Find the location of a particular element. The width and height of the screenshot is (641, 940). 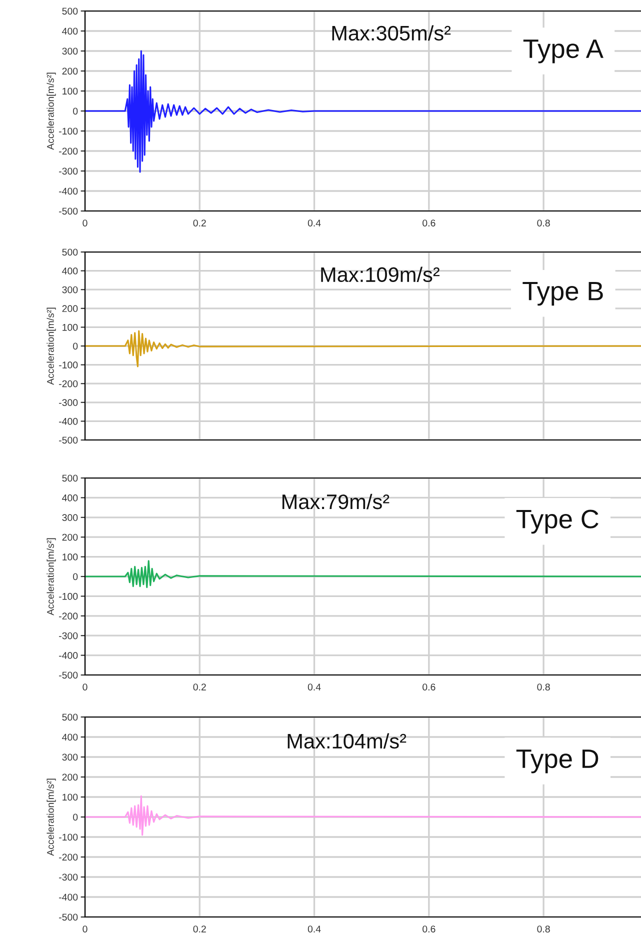

annotation: Max:109m/s² is located at coordinates (380, 274).